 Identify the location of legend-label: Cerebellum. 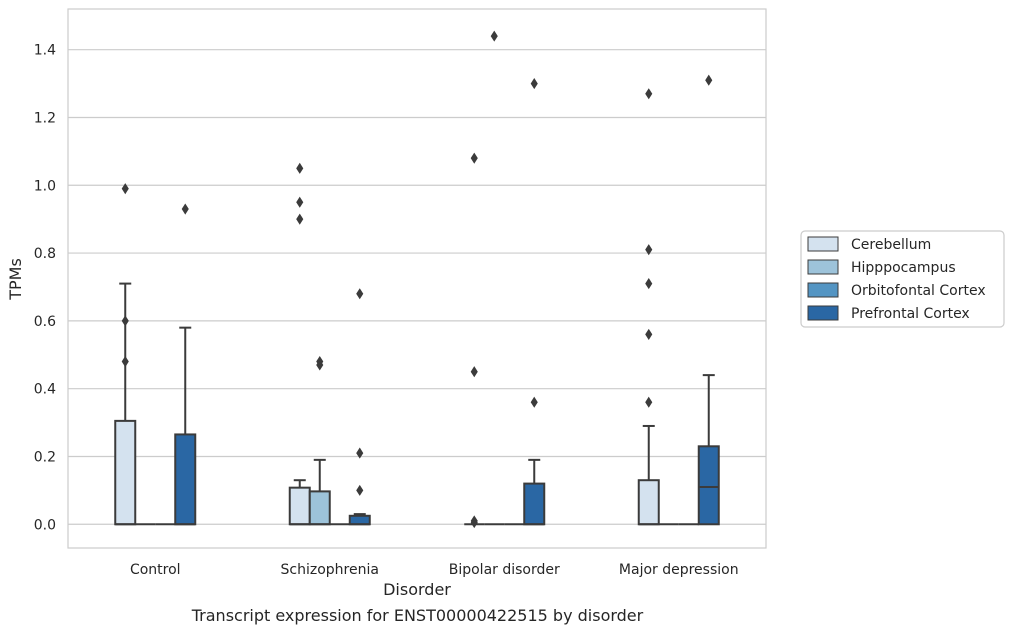
(891, 245).